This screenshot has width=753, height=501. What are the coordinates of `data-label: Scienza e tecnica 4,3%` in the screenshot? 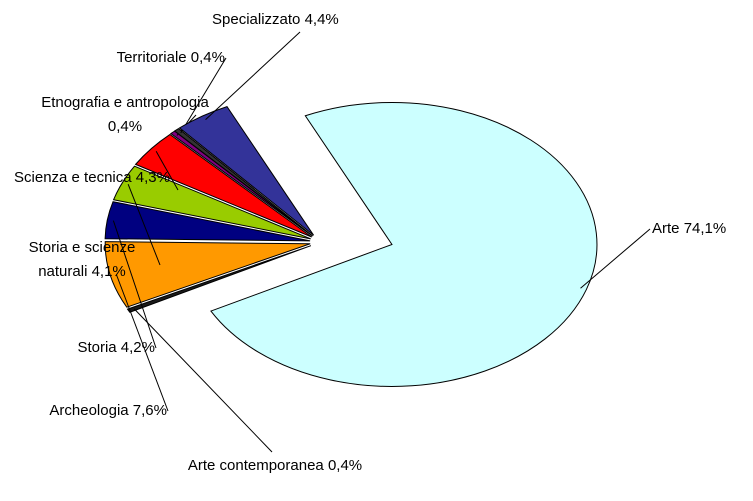 It's located at (92, 178).